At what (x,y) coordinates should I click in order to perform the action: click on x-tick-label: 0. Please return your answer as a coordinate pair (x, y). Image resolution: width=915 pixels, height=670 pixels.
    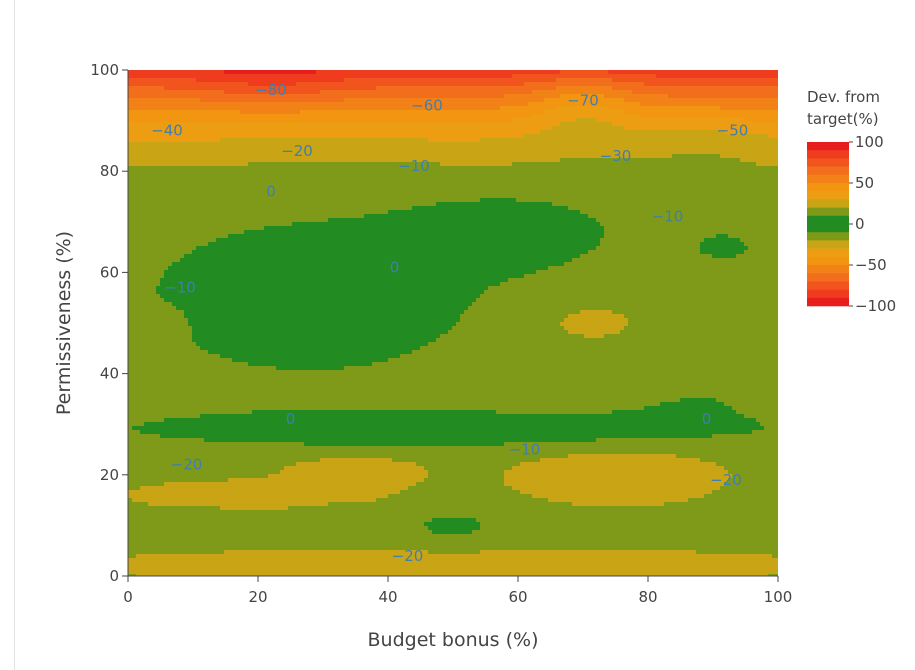
    Looking at the image, I should click on (128, 597).